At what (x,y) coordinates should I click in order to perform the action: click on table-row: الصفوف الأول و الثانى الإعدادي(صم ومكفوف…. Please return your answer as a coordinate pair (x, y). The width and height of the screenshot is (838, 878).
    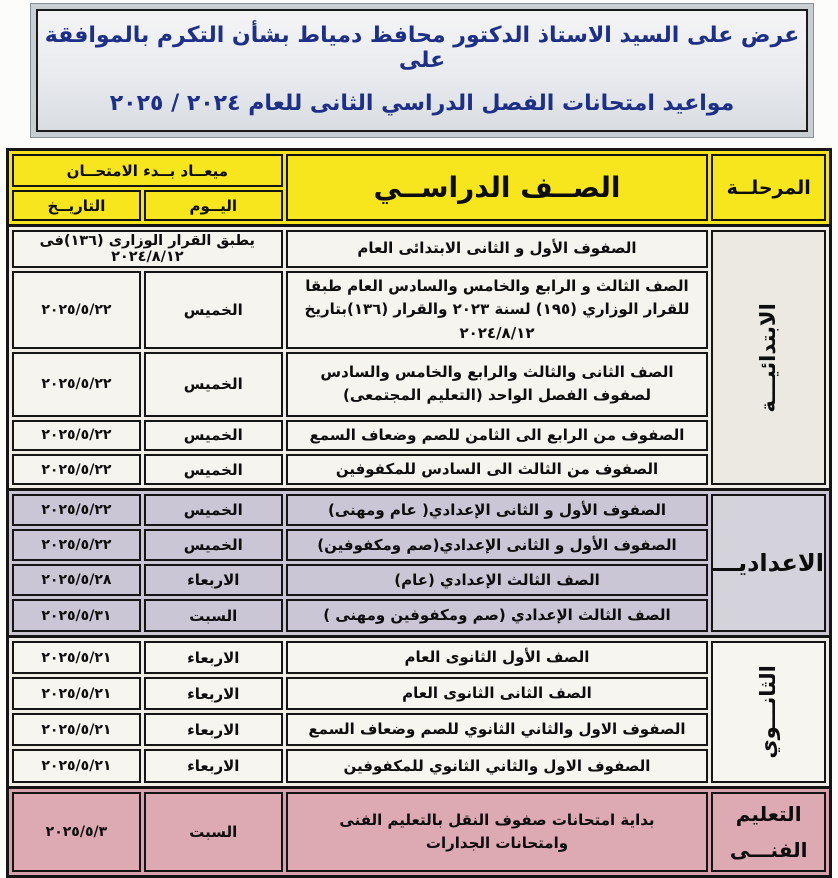
    Looking at the image, I should click on (419, 545).